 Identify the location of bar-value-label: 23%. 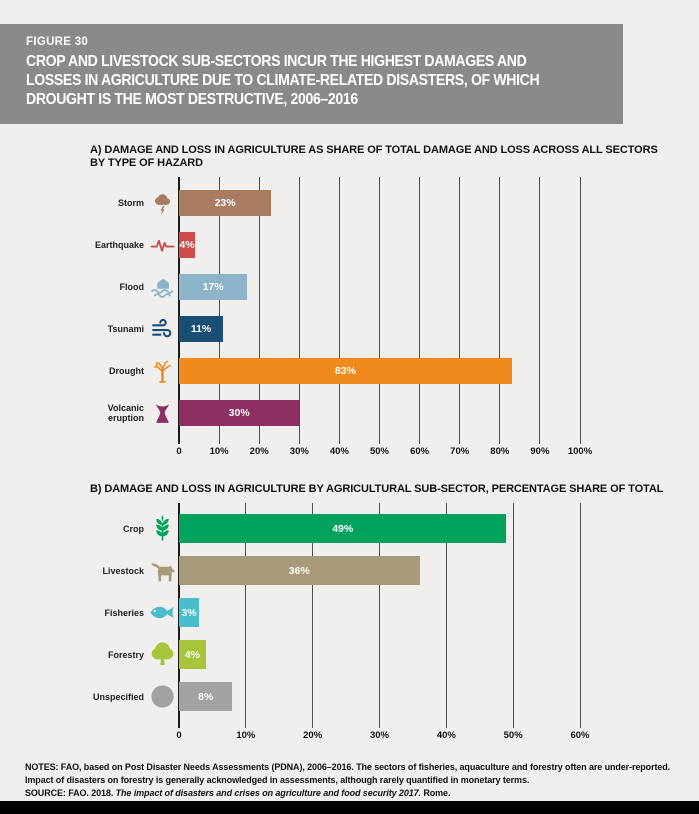
(225, 203).